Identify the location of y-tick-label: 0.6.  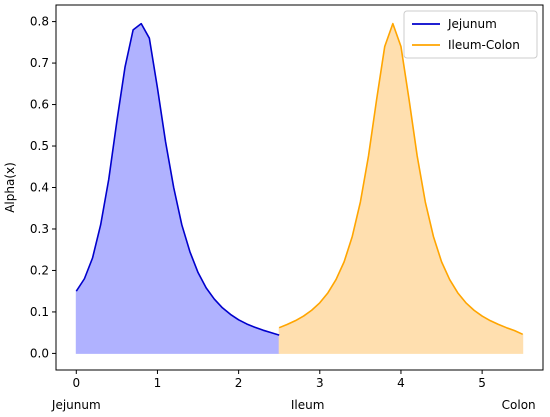
(39, 105).